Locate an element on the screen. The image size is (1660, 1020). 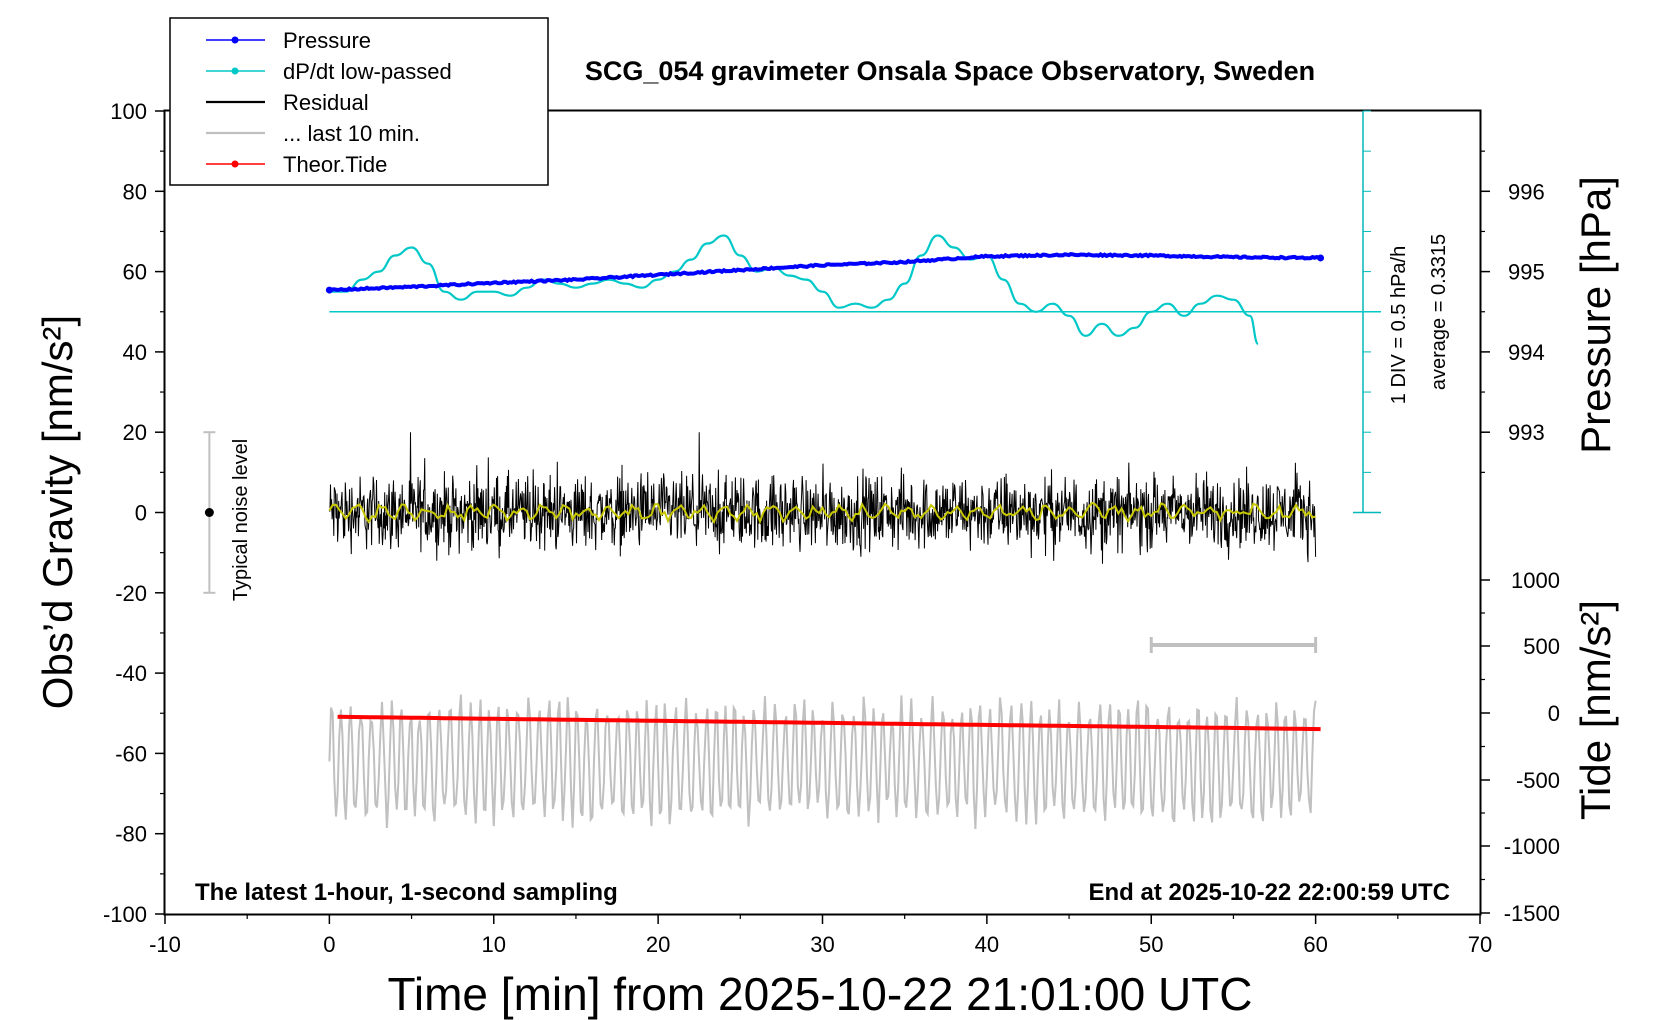
sampling-note: The latest 1-hour, 1-second sampling is located at coordinates (406, 892).